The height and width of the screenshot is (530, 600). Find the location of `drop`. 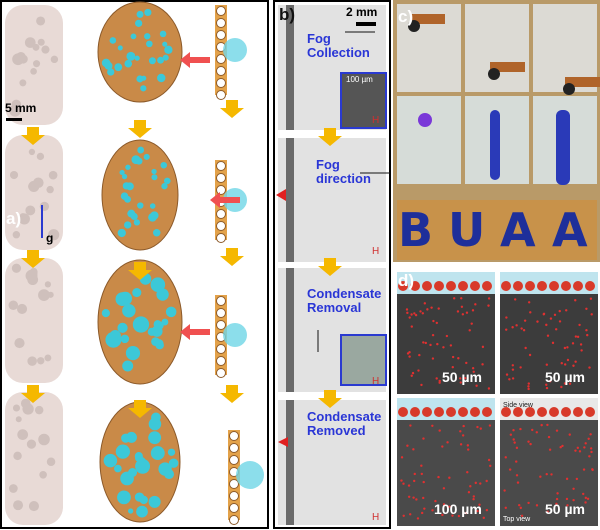

drop is located at coordinates (494, 74).